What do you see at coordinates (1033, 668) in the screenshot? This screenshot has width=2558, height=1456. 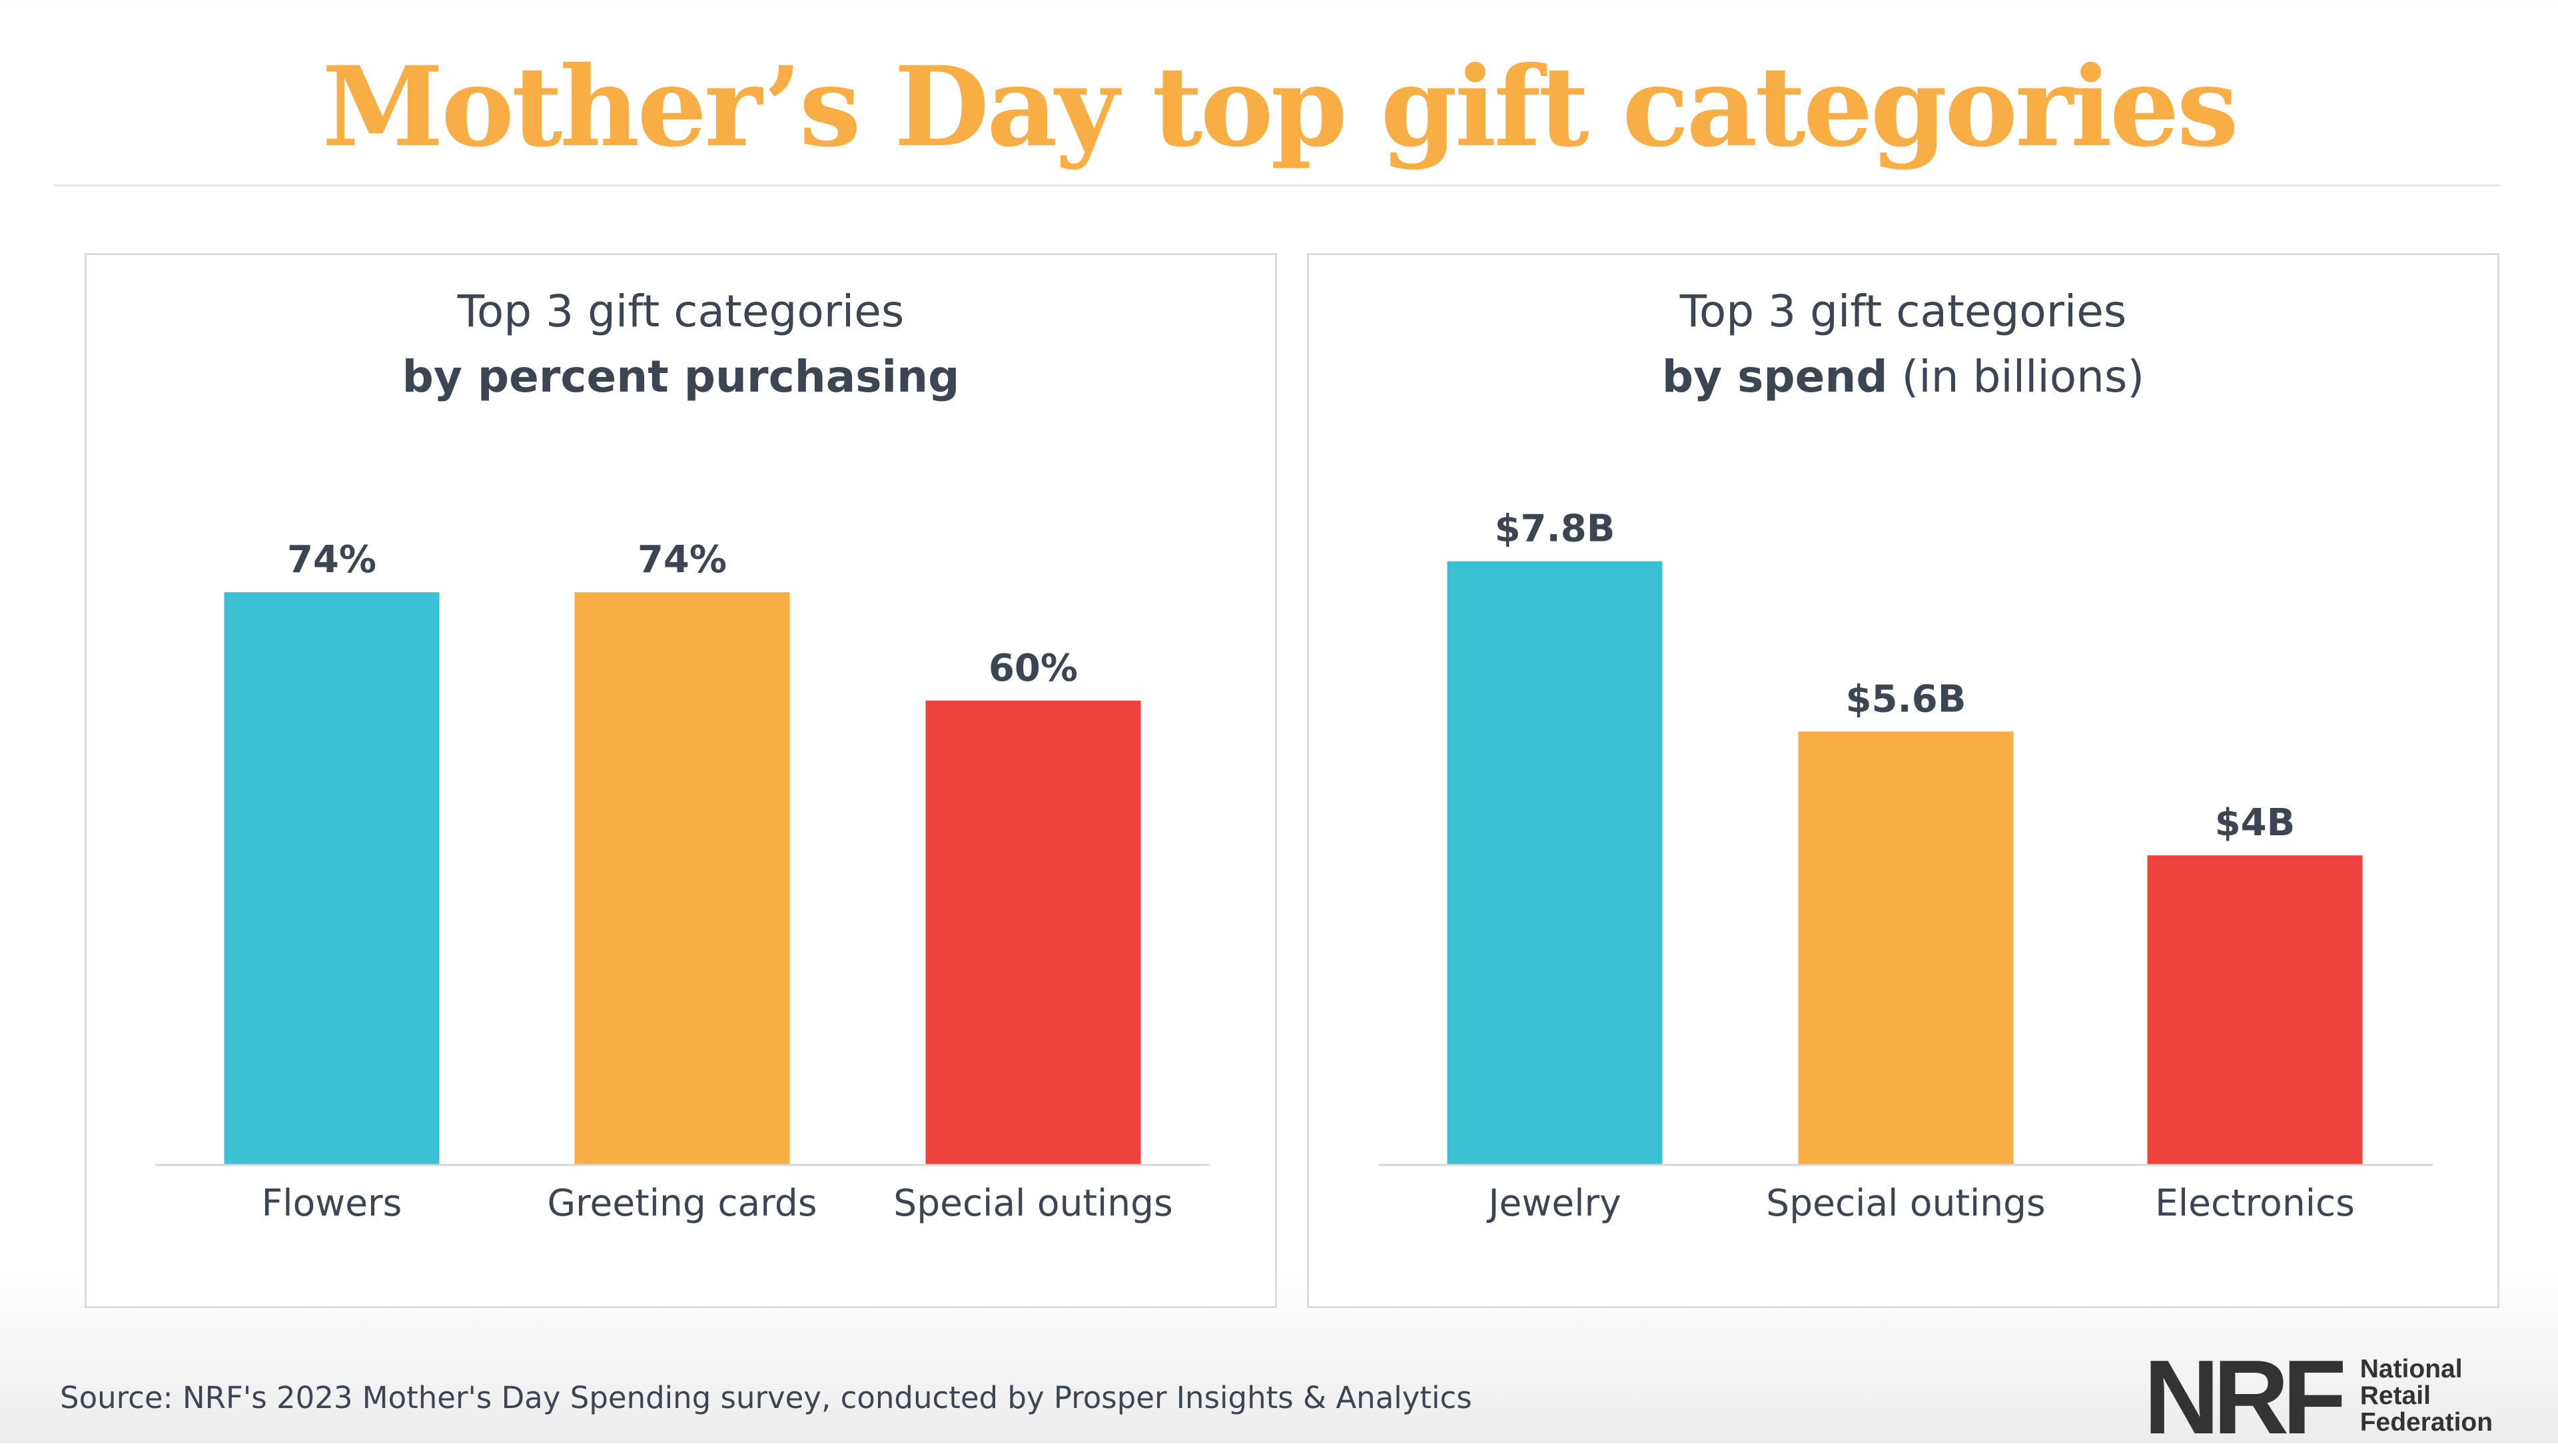 I see `data-label: 60%` at bounding box center [1033, 668].